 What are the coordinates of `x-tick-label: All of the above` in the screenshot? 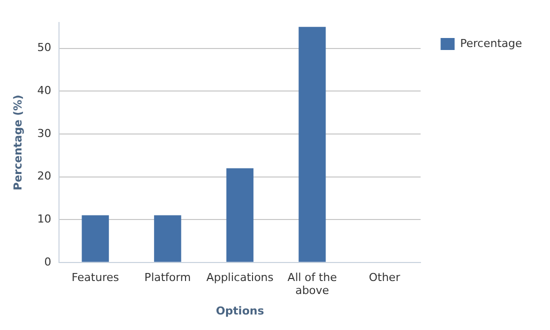 It's located at (313, 284).